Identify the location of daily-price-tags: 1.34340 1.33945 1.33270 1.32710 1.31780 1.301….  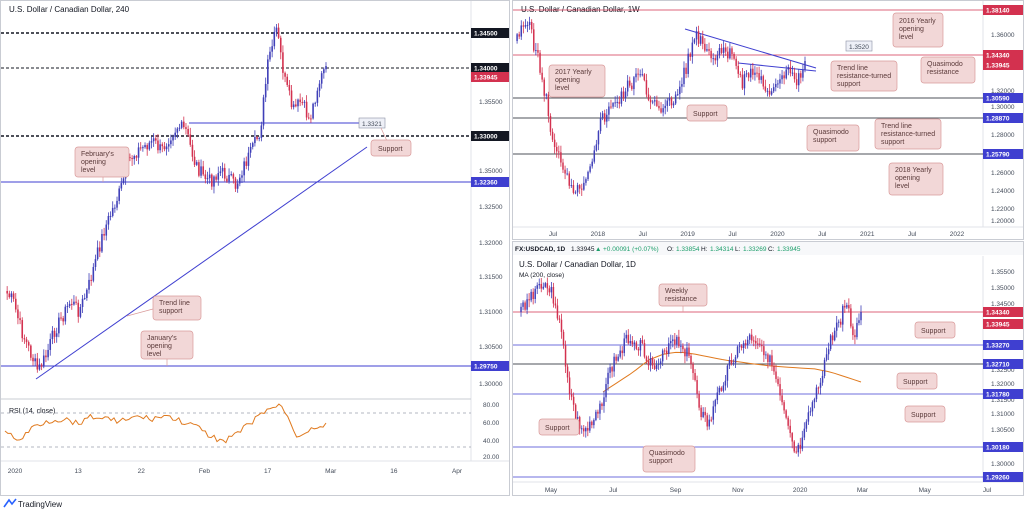
(1003, 394).